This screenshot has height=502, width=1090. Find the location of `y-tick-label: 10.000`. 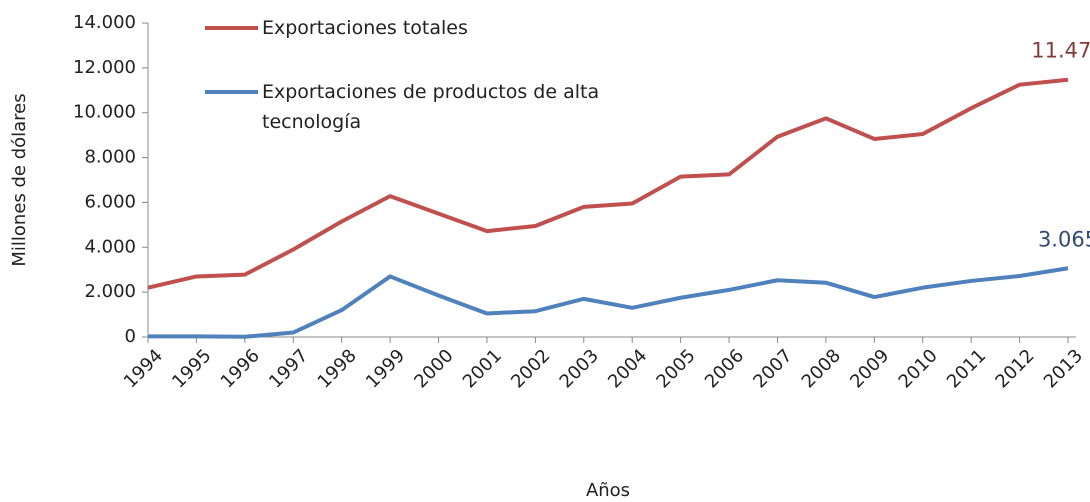

y-tick-label: 10.000 is located at coordinates (104, 112).